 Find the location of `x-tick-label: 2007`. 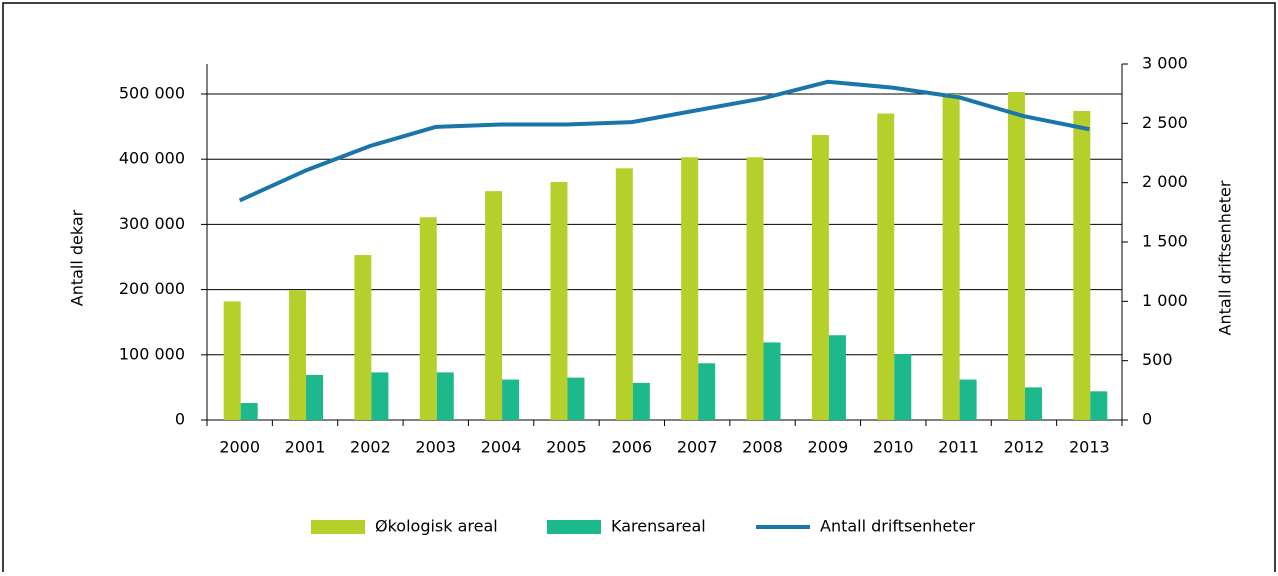

x-tick-label: 2007 is located at coordinates (697, 447).